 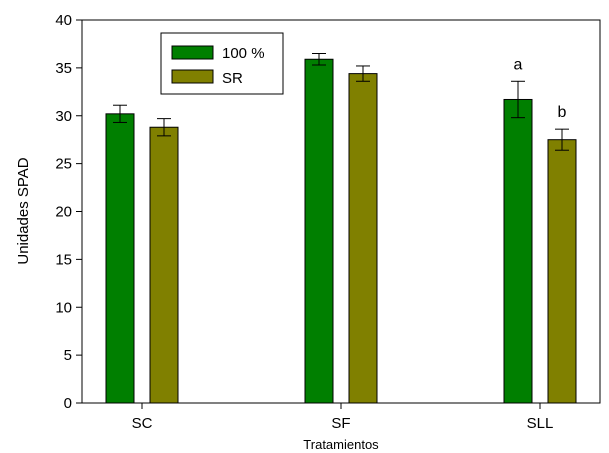 What do you see at coordinates (63, 164) in the screenshot?
I see `y-tick-label: 25` at bounding box center [63, 164].